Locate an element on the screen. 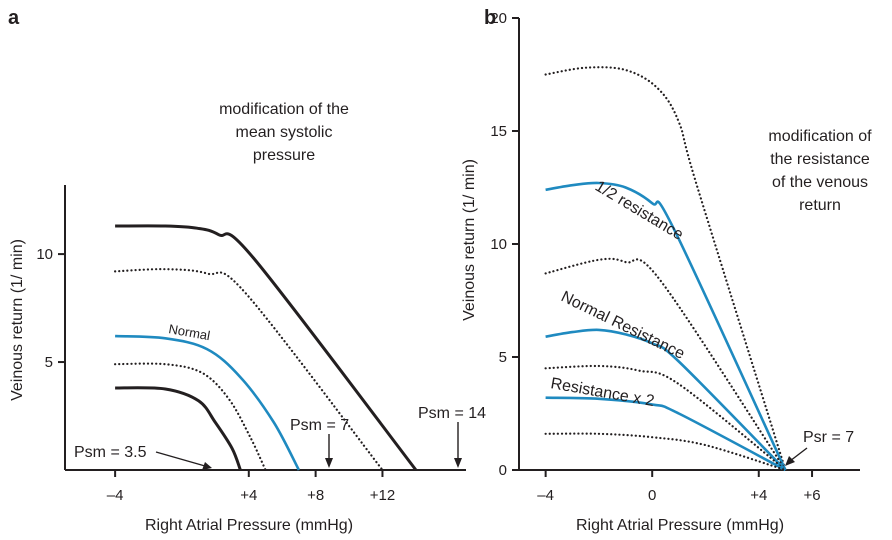  panel-b-note-line-4: return is located at coordinates (820, 205).